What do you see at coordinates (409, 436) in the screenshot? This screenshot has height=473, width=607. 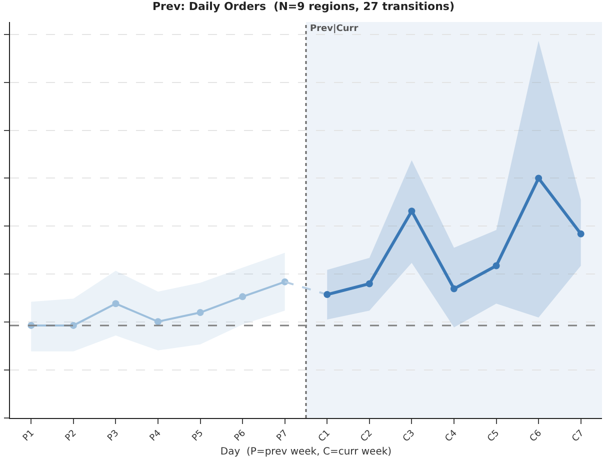 I see `x-tick-label: C3` at bounding box center [409, 436].